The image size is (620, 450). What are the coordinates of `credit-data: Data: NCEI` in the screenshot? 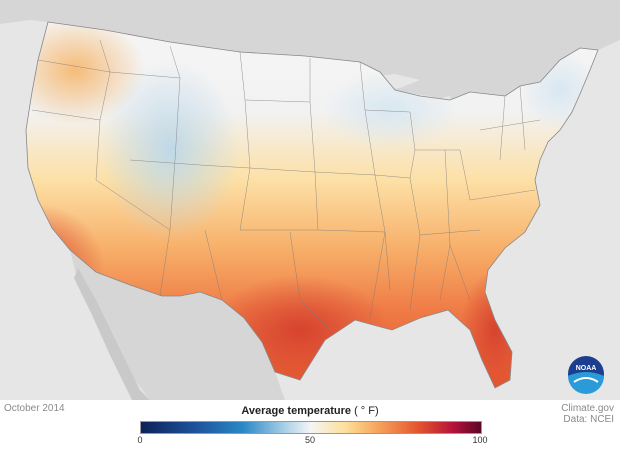 It's located at (588, 419).